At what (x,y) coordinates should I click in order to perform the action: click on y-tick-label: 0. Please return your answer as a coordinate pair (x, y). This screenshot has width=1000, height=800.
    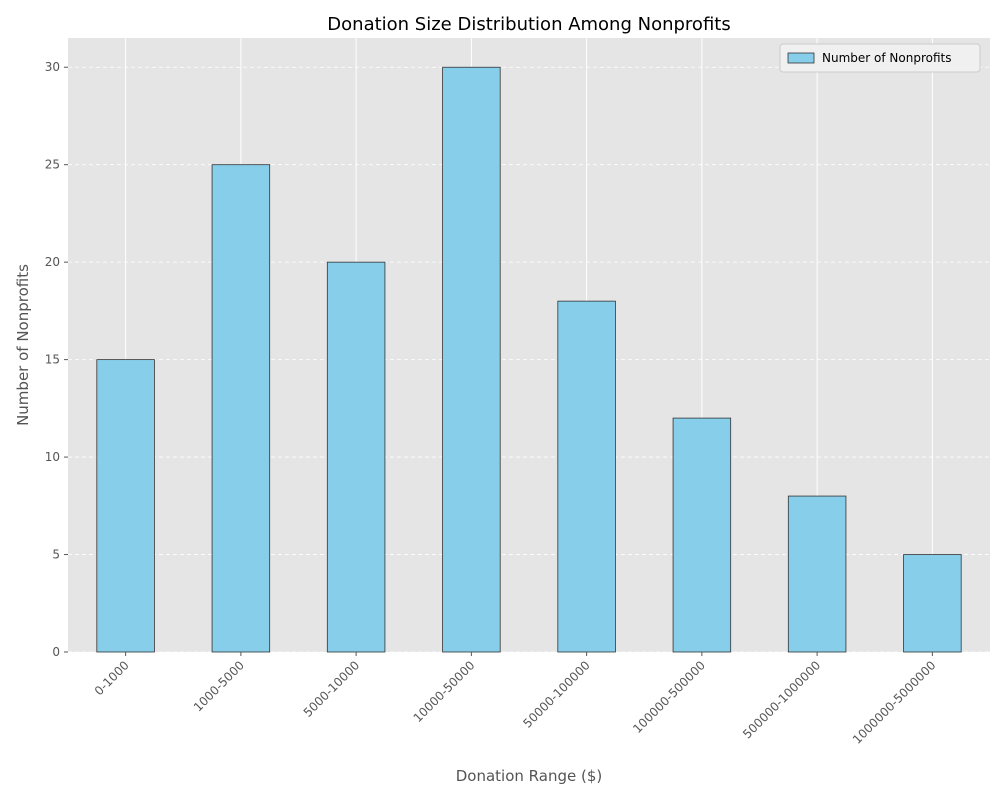
    Looking at the image, I should click on (56, 652).